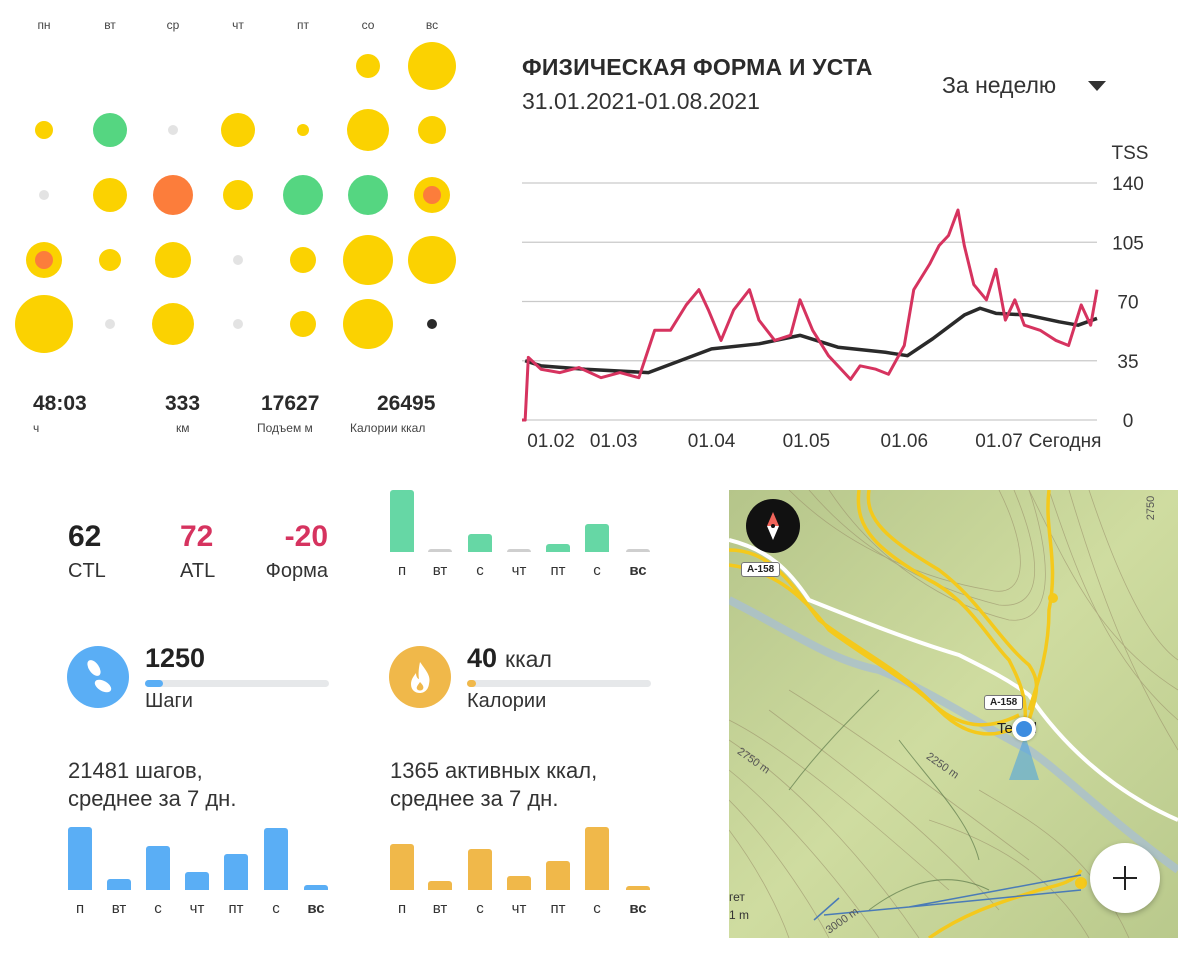 This screenshot has height=960, width=1200. Describe the element at coordinates (614, 441) in the screenshot. I see `x-tick-label: 01.03` at that location.